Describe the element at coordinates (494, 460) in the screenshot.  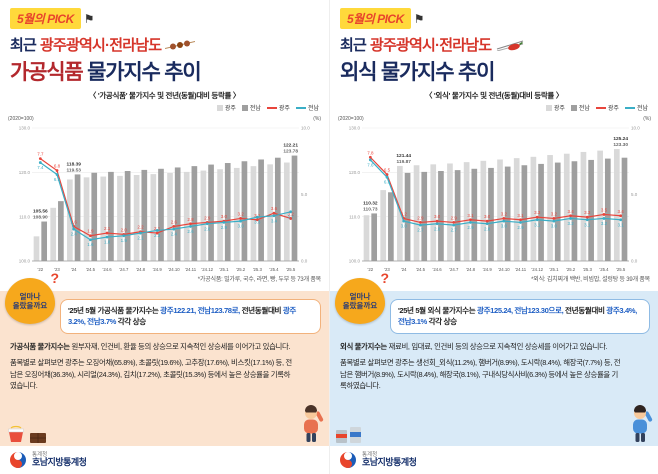
I see `footer: 통계청 호남지방통계청` at that location.